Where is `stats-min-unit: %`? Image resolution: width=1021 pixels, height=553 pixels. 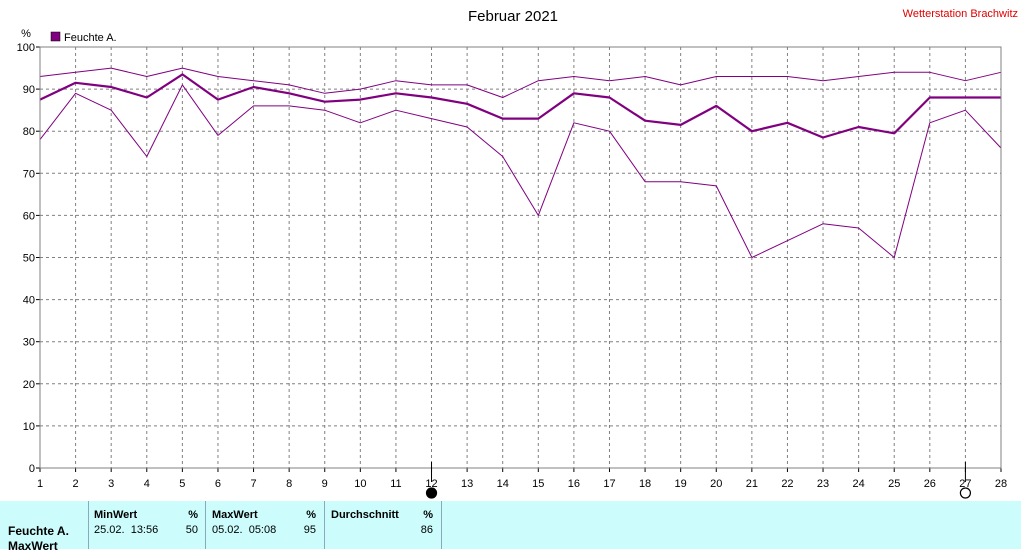 stats-min-unit: % is located at coordinates (193, 515).